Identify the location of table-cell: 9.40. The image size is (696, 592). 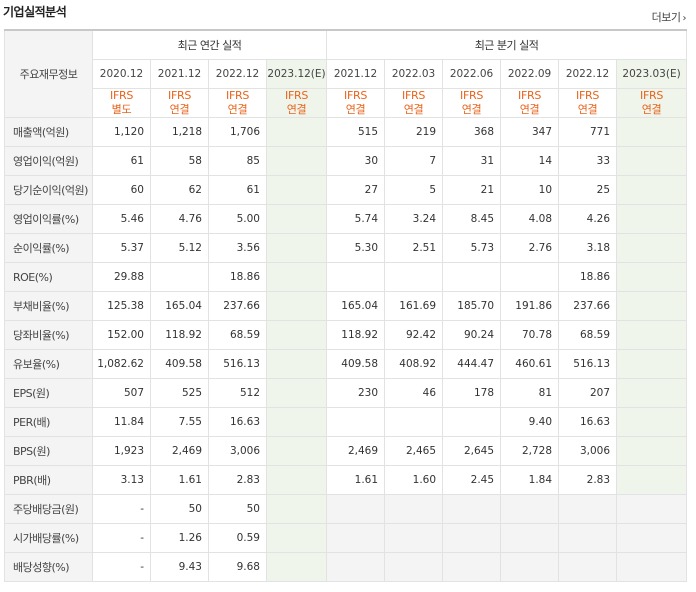
(530, 422).